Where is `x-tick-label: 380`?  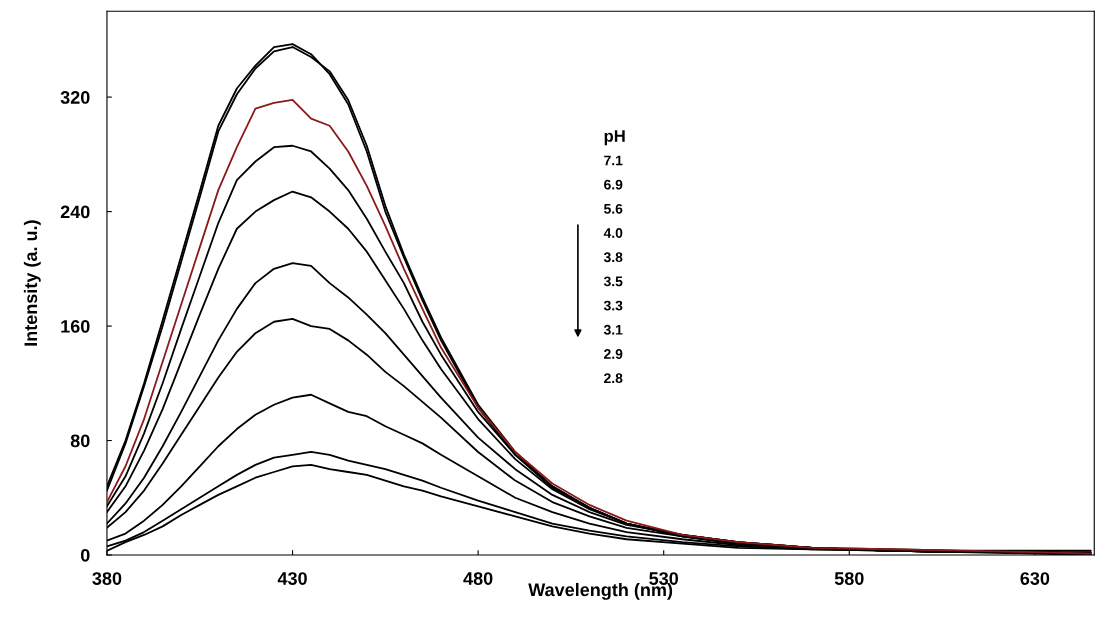 x-tick-label: 380 is located at coordinates (107, 578).